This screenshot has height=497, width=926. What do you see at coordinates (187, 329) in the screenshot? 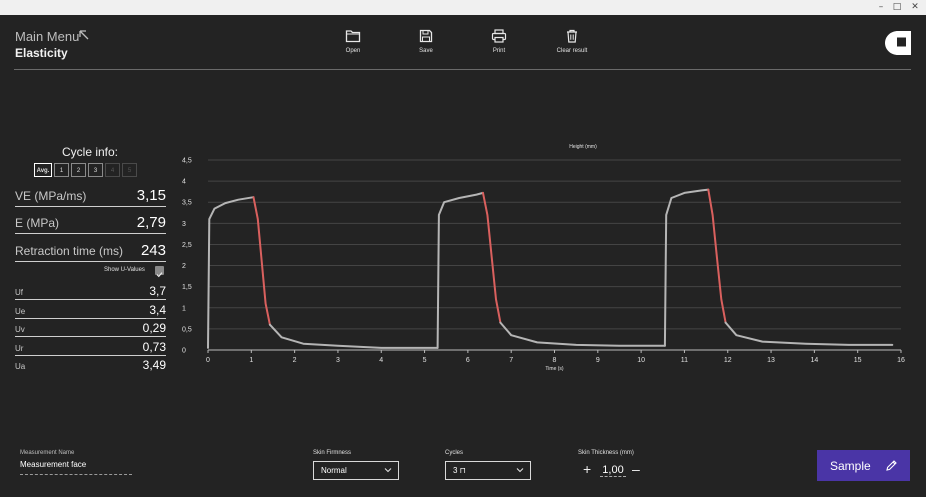
I see `y-tick-label: 0,5` at bounding box center [187, 329].